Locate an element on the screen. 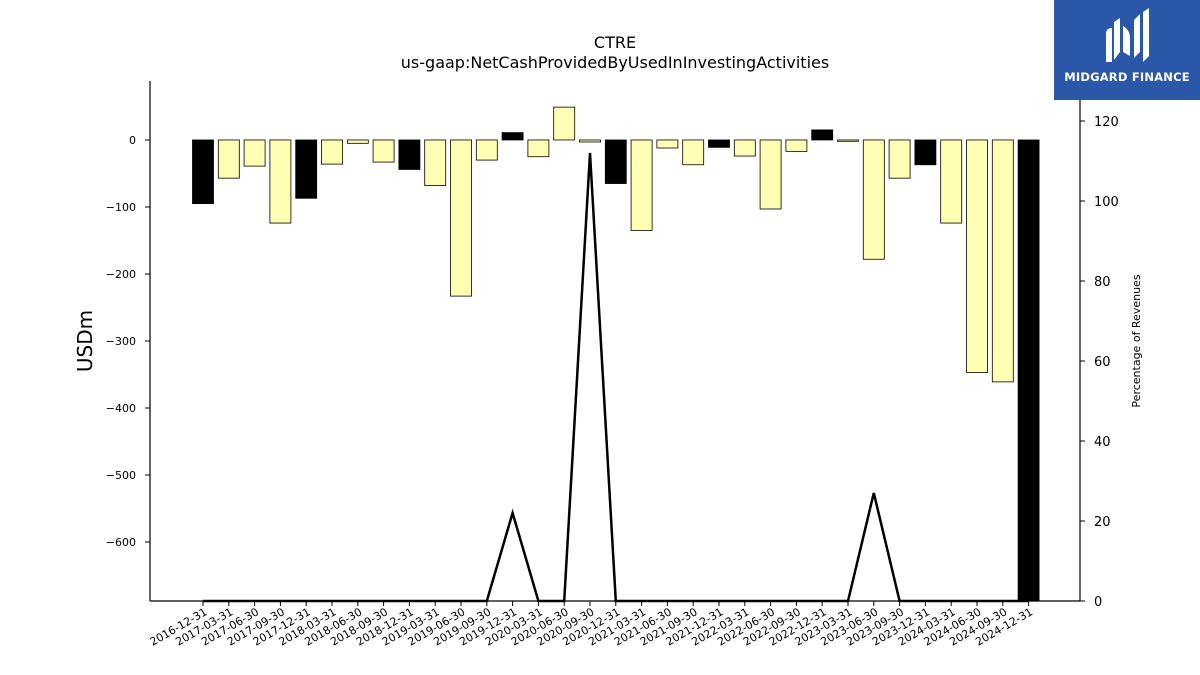  y-tick-label: 0 is located at coordinates (132, 140).